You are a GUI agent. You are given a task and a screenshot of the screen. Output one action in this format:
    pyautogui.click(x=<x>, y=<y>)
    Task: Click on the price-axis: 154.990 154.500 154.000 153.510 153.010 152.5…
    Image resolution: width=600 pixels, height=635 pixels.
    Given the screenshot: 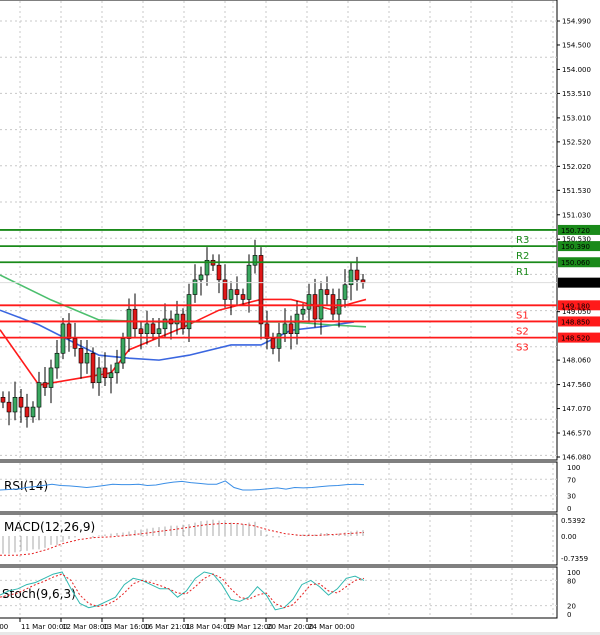 What is the action you would take?
    pyautogui.click(x=574, y=240)
    